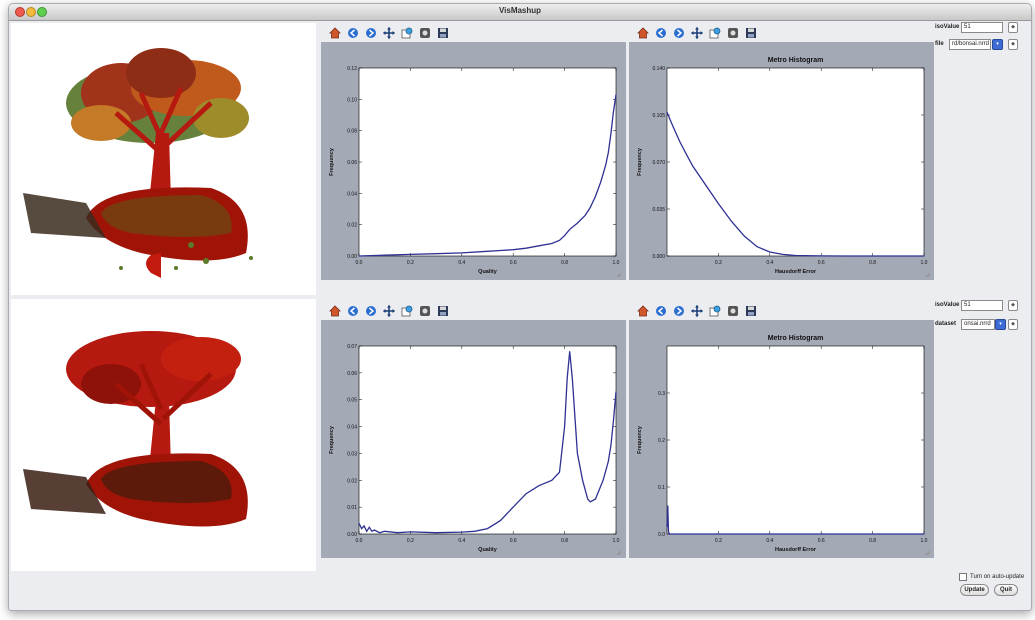 The height and width of the screenshot is (620, 1035). I want to click on zoom-window-button, so click(42, 12).